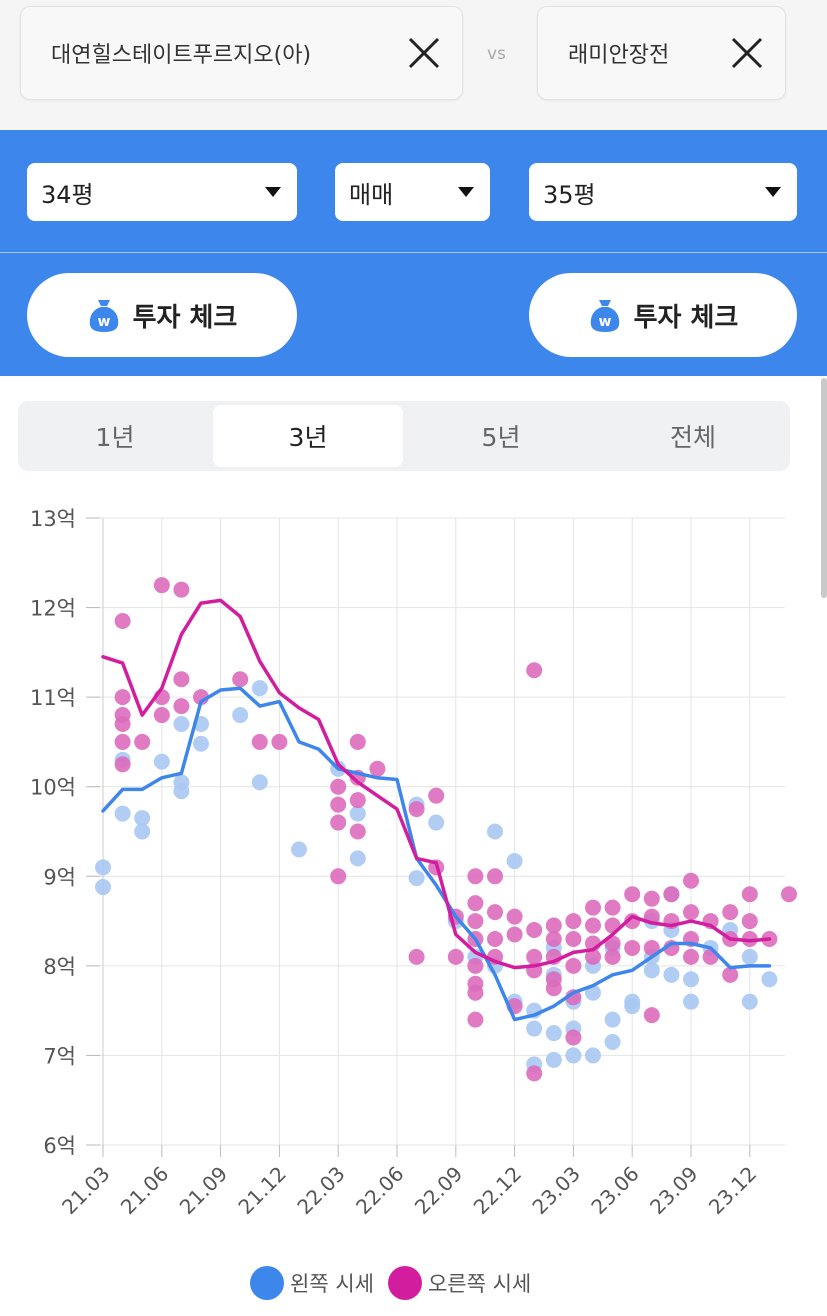 The height and width of the screenshot is (1316, 827). What do you see at coordinates (438, 1190) in the screenshot?
I see `x-tick-label: 22.09` at bounding box center [438, 1190].